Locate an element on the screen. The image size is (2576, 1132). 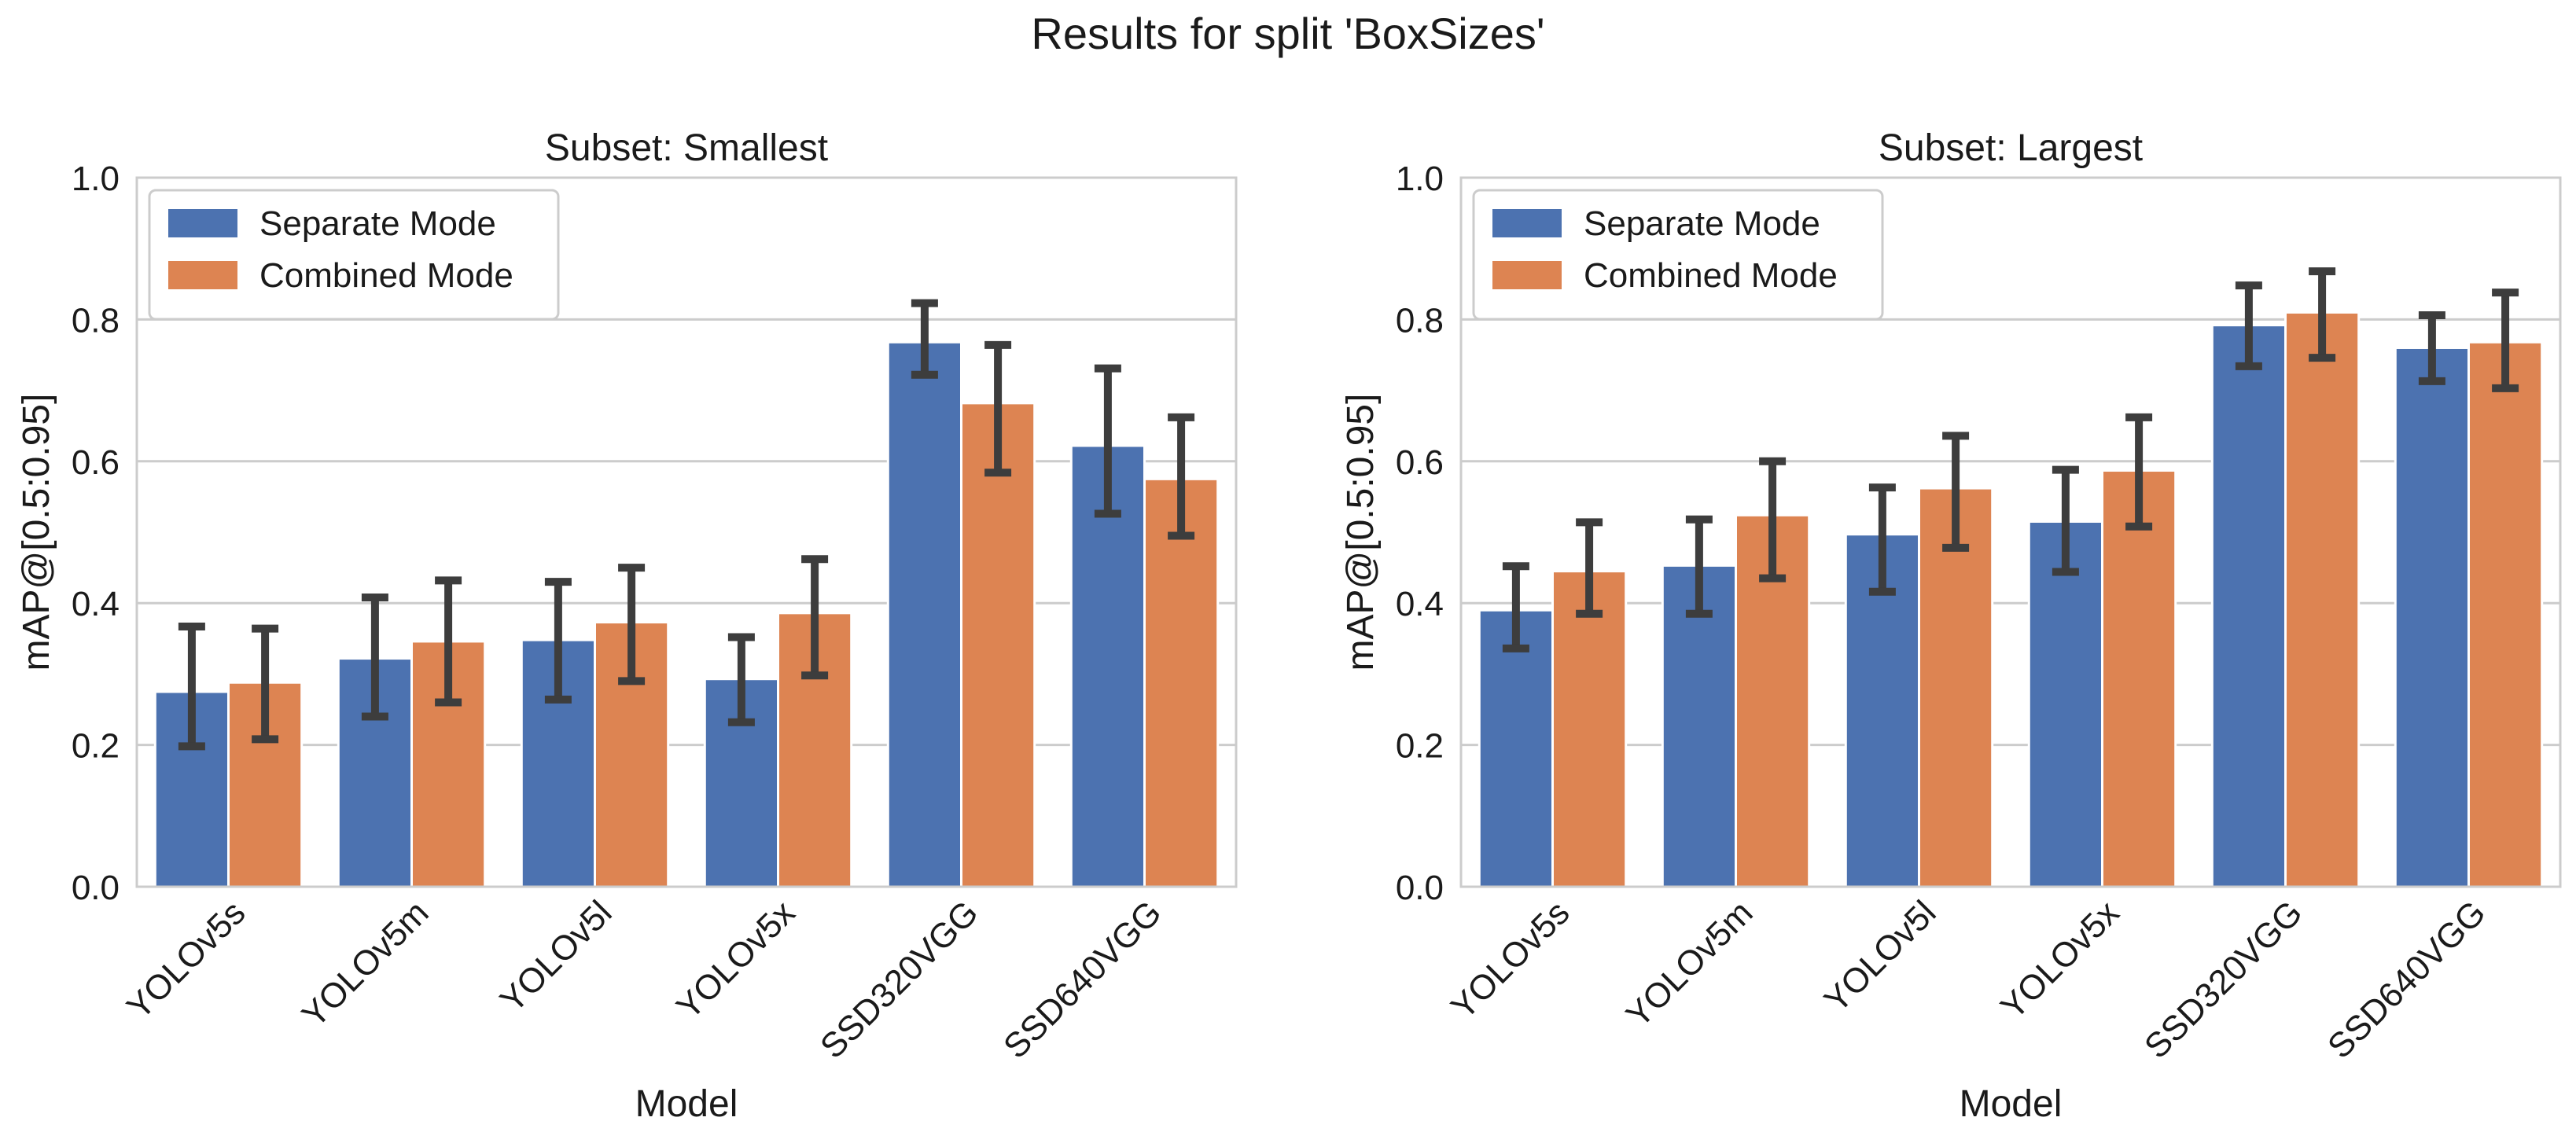
bar-separate-ssd640vgg is located at coordinates (2432, 617).